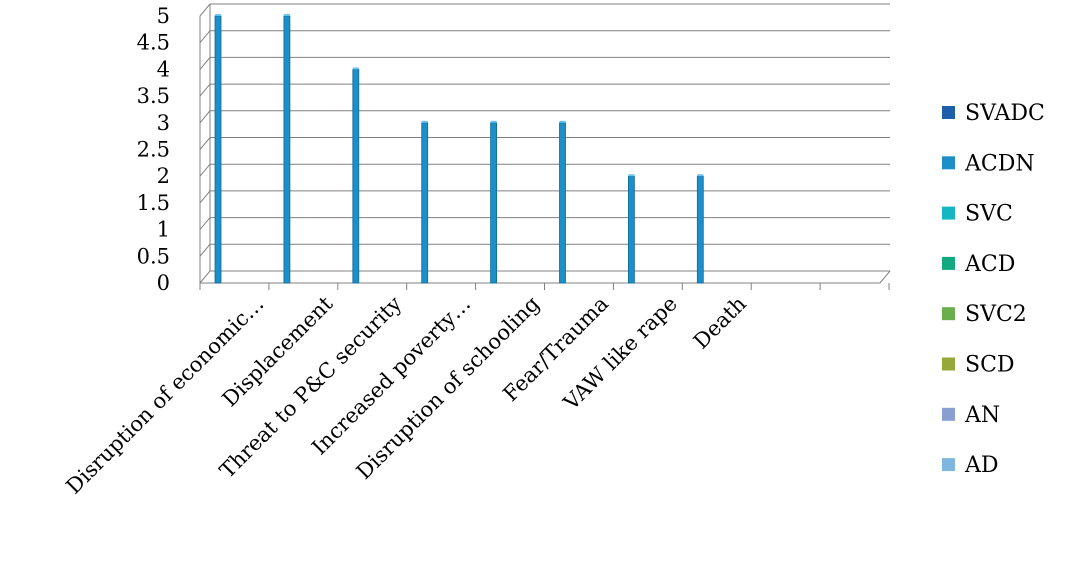 This screenshot has height=564, width=1070. I want to click on legend-item: SCD, so click(978, 365).